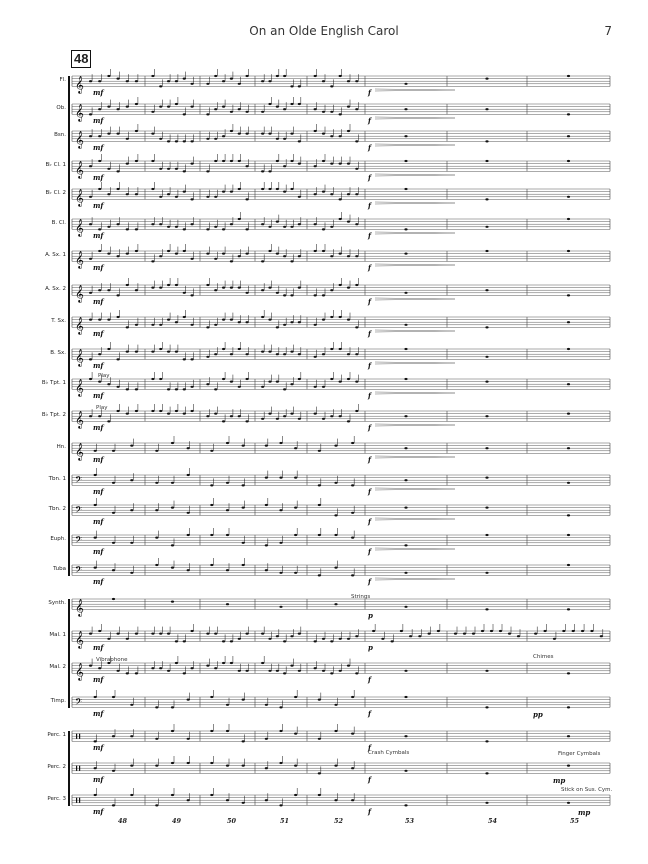 The width and height of the screenshot is (648, 864). What do you see at coordinates (415, 203) in the screenshot?
I see `decrescendo-hairpin` at bounding box center [415, 203].